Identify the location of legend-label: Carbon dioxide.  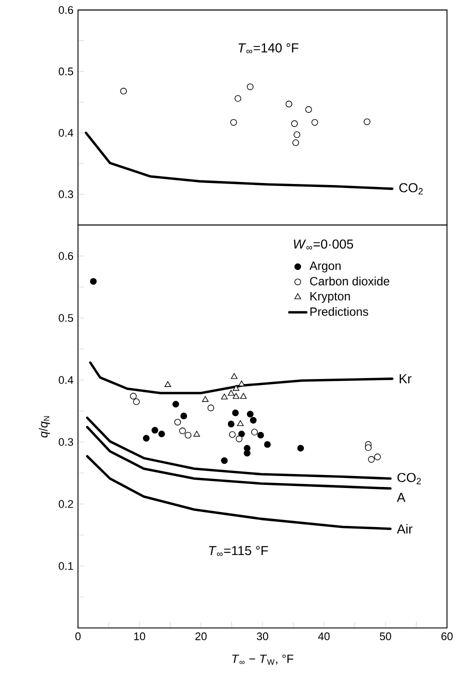
(350, 281).